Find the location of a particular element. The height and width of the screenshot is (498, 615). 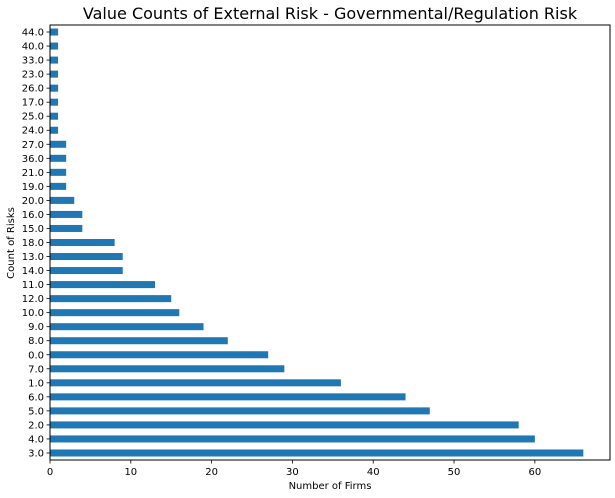

y-tick-label: 13.0 is located at coordinates (33, 257).